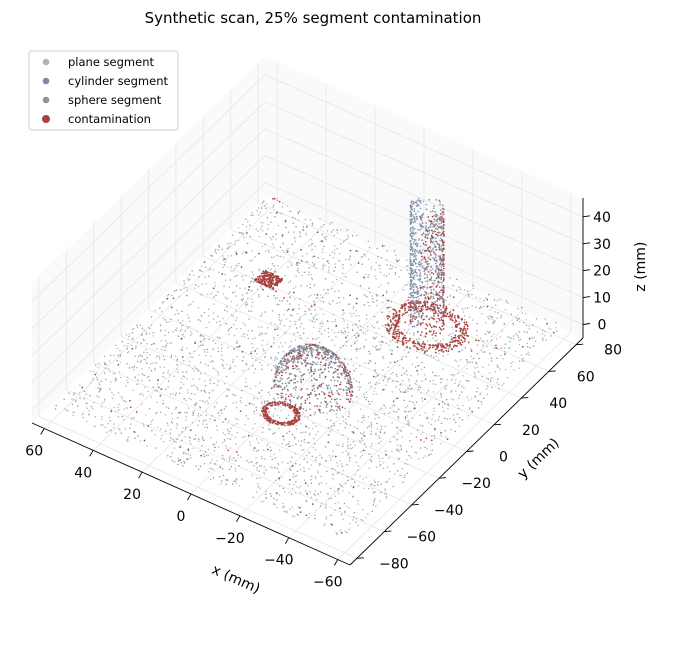  I want to click on grid-line-z-wall-y, so click(424, 253).